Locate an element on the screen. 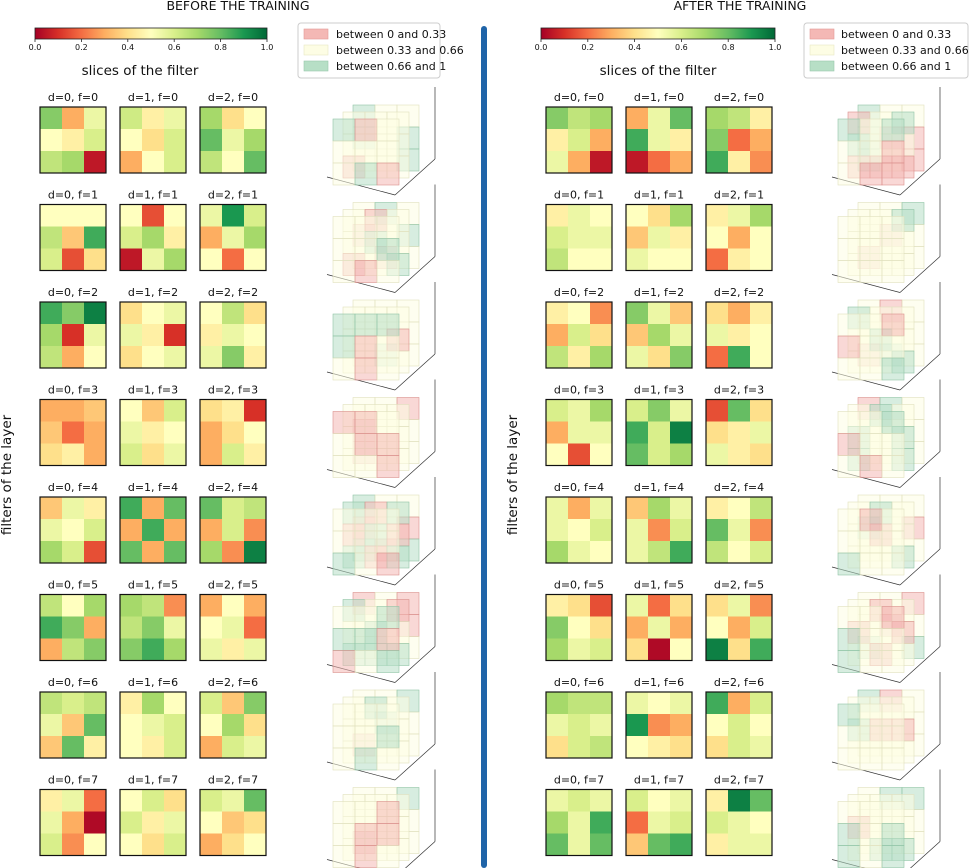  slice-title: d=0, f=1 is located at coordinates (579, 195).